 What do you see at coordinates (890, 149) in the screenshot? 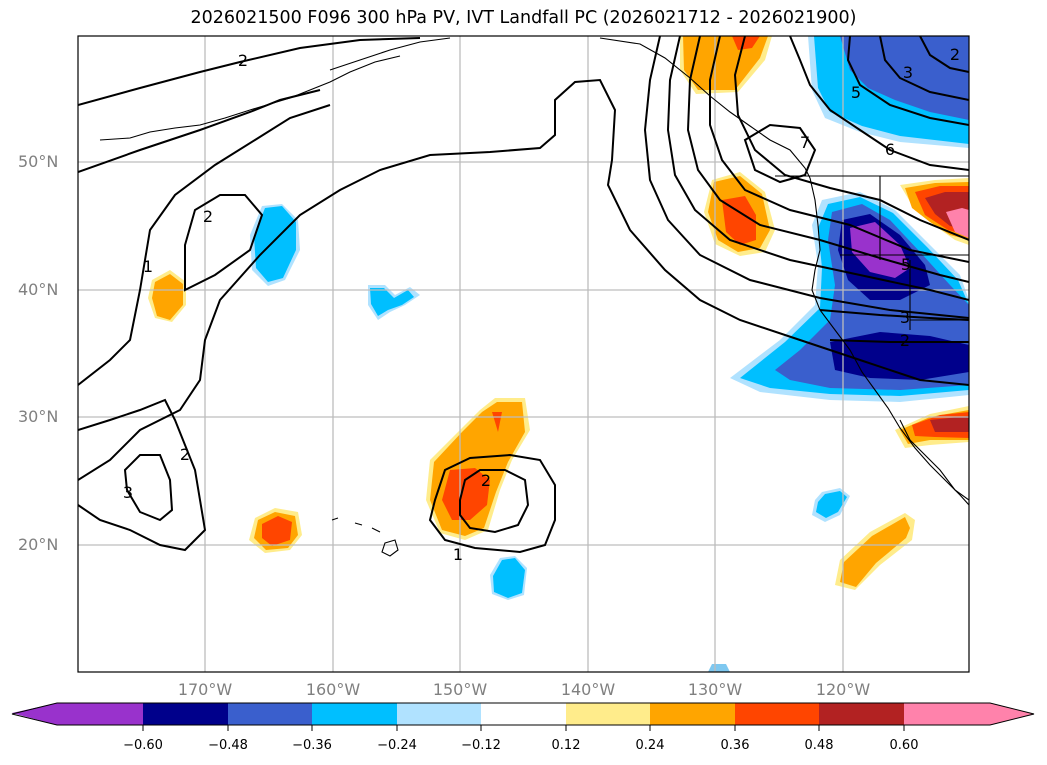
I see `contour-label: 6` at bounding box center [890, 149].